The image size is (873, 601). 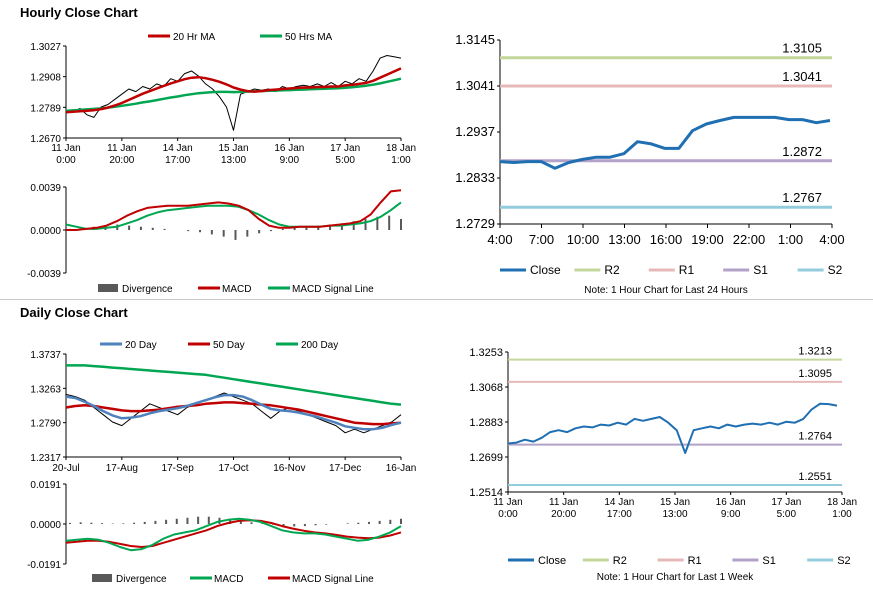 What do you see at coordinates (802, 197) in the screenshot?
I see `hourly-pivot-s2-label: 1.2767` at bounding box center [802, 197].